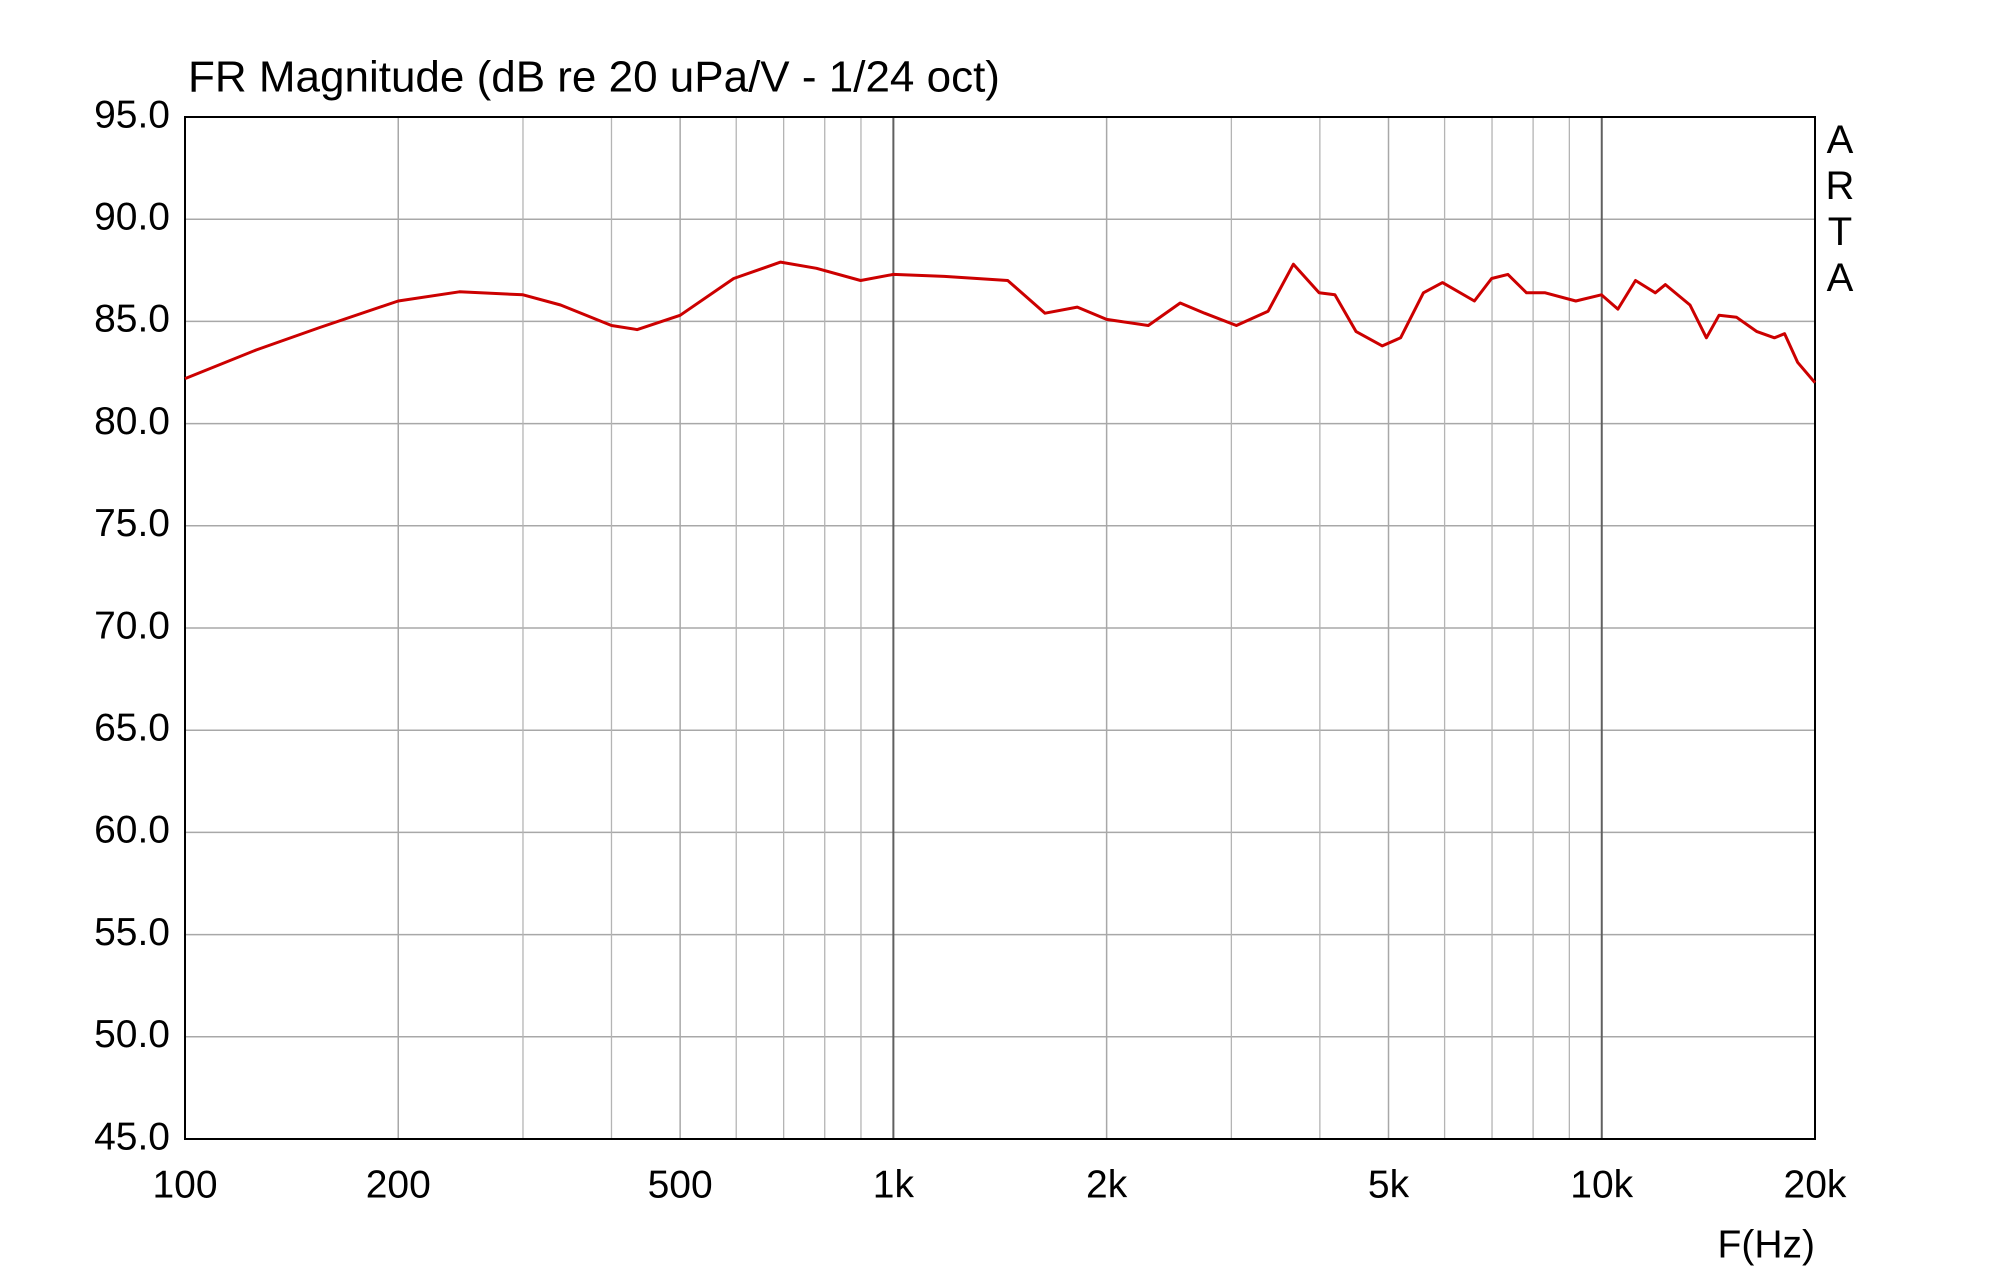 Image resolution: width=2000 pixels, height=1280 pixels. Describe the element at coordinates (1815, 1184) in the screenshot. I see `x-tick-label: 20k` at that location.